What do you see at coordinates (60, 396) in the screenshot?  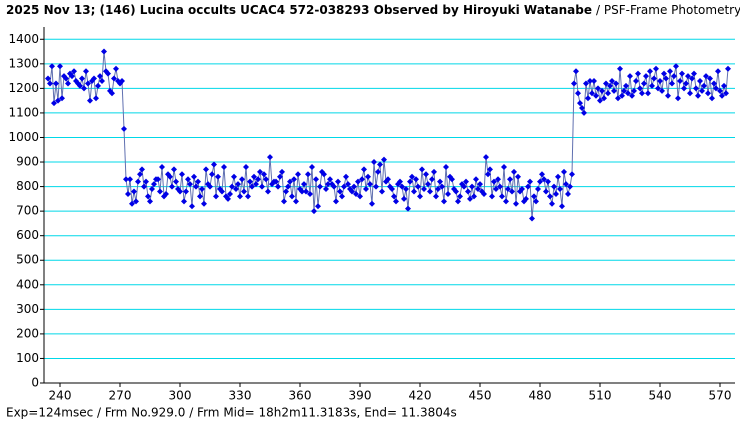 I see `x-tick-label: 240` at bounding box center [60, 396].